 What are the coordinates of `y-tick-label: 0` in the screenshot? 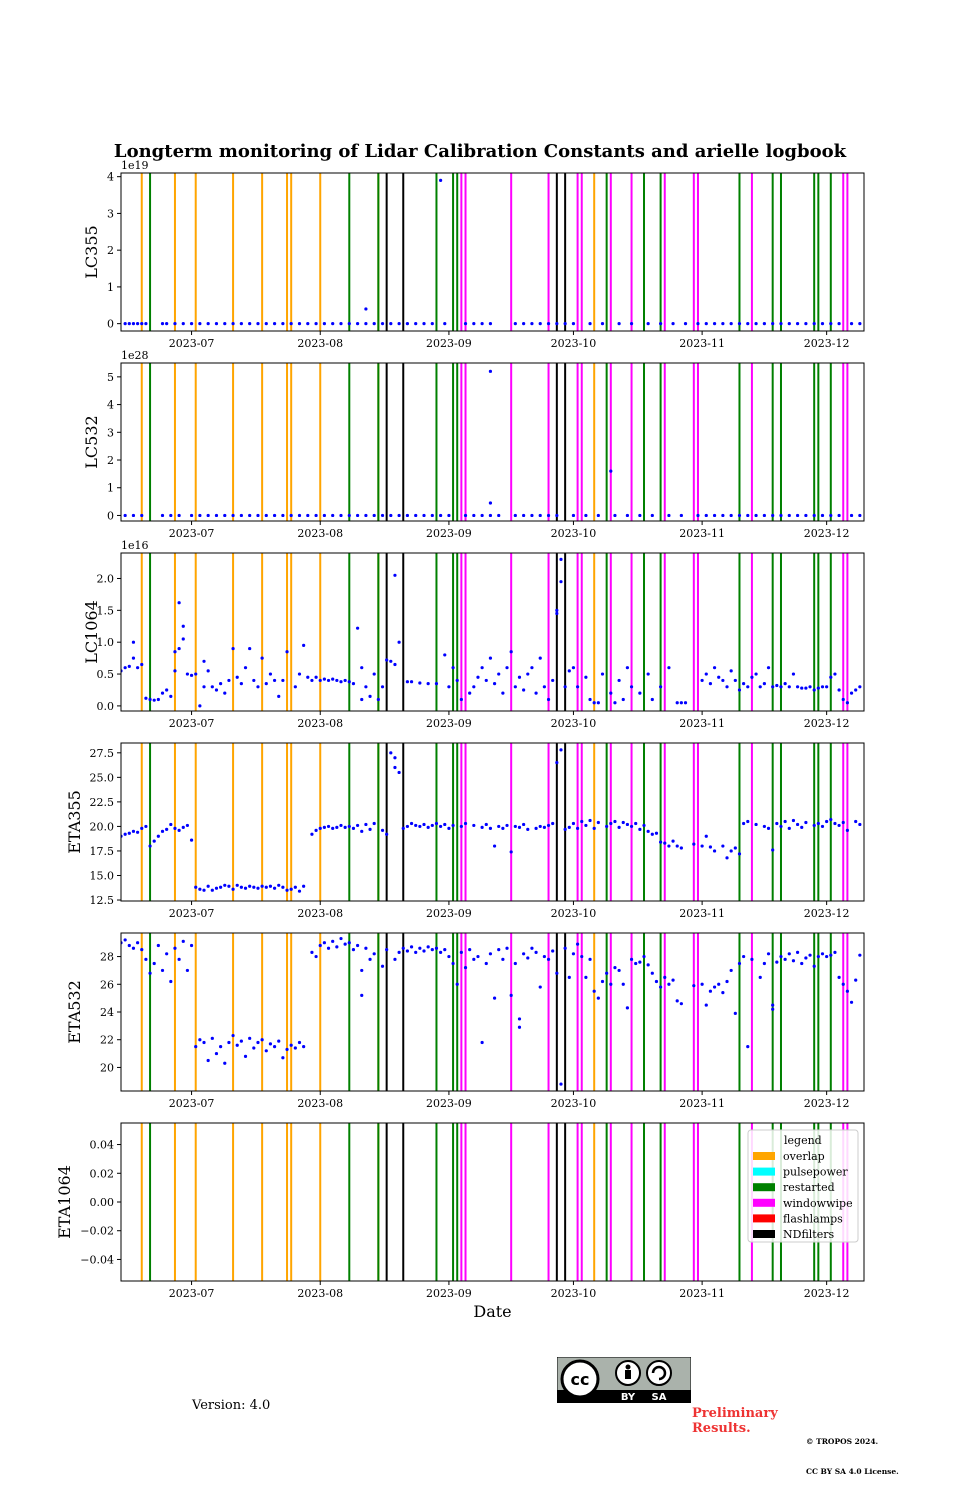 It's located at (110, 515).